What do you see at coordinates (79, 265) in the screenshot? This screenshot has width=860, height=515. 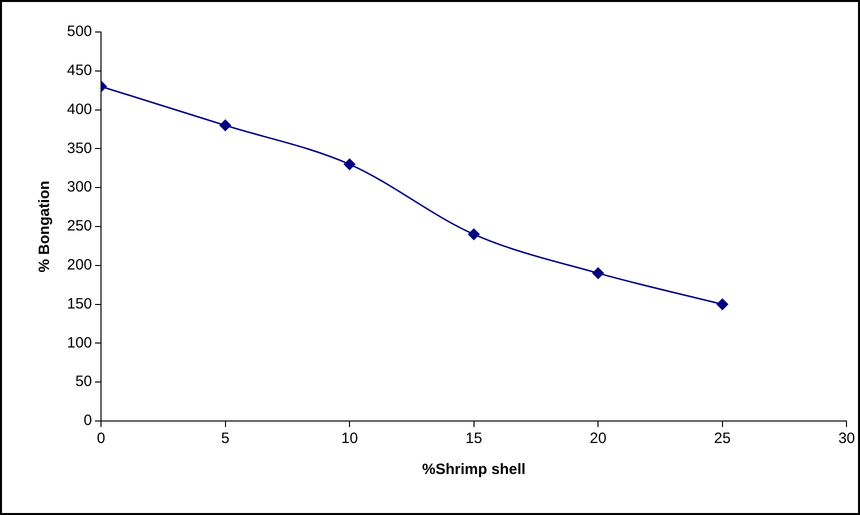 I see `y-tick-label: 200` at bounding box center [79, 265].